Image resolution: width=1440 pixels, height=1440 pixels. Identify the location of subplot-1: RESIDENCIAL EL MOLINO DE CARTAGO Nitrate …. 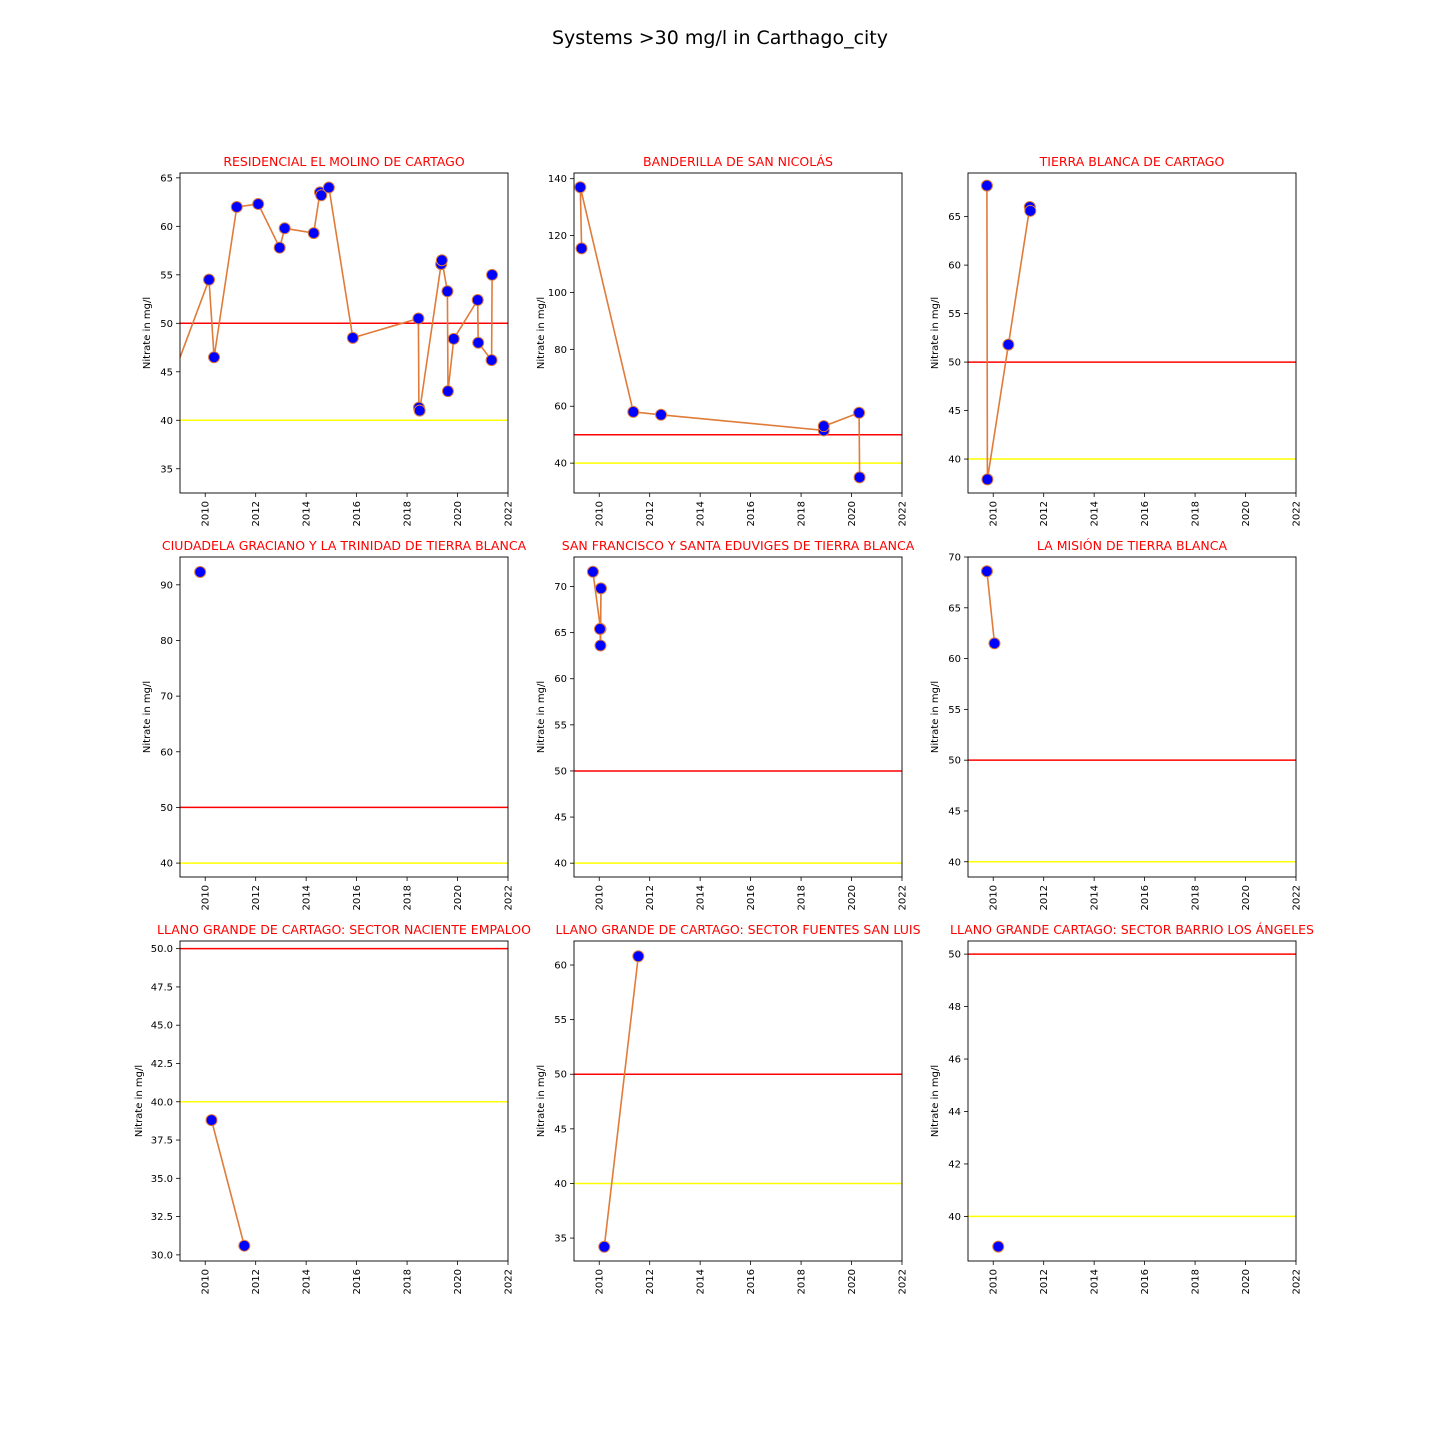
(328, 340).